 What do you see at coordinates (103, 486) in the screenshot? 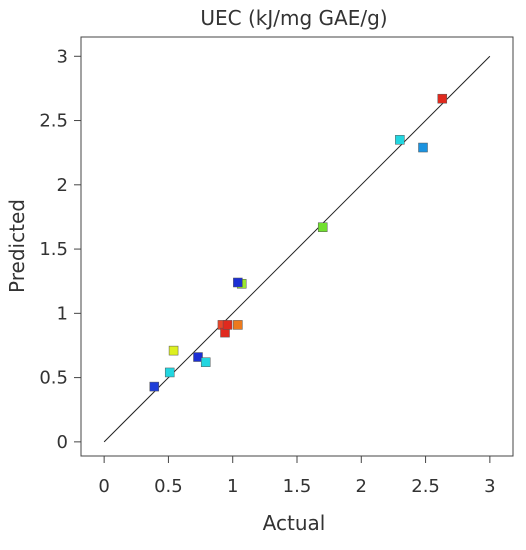
I see `x-tick-label: 0` at bounding box center [103, 486].